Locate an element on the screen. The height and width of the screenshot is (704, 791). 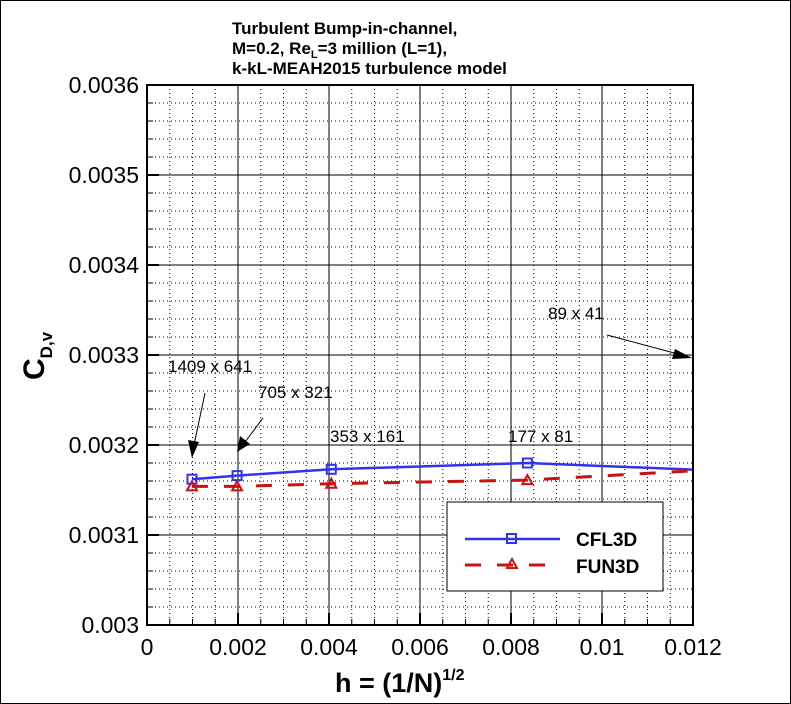
title-line-1: Turbulent Bump-in-channel, is located at coordinates (344, 28).